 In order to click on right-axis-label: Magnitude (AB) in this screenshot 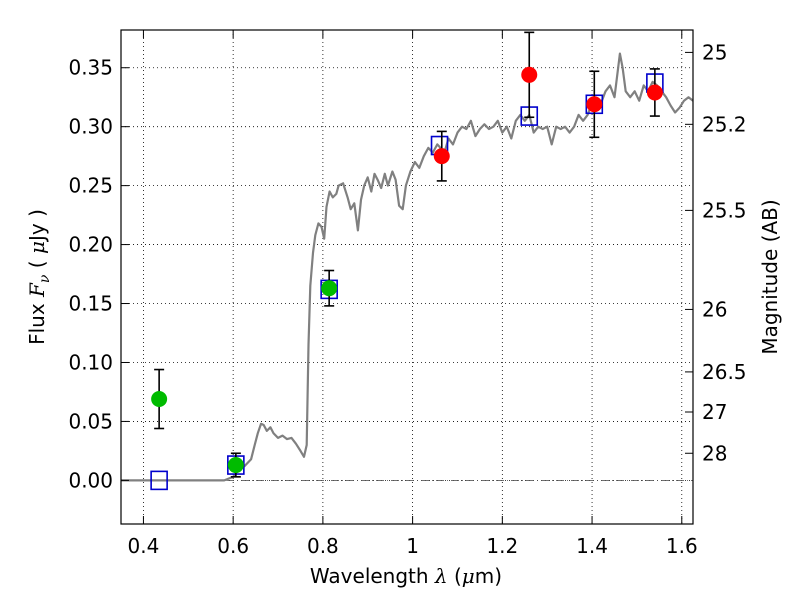, I will do `click(770, 276)`.